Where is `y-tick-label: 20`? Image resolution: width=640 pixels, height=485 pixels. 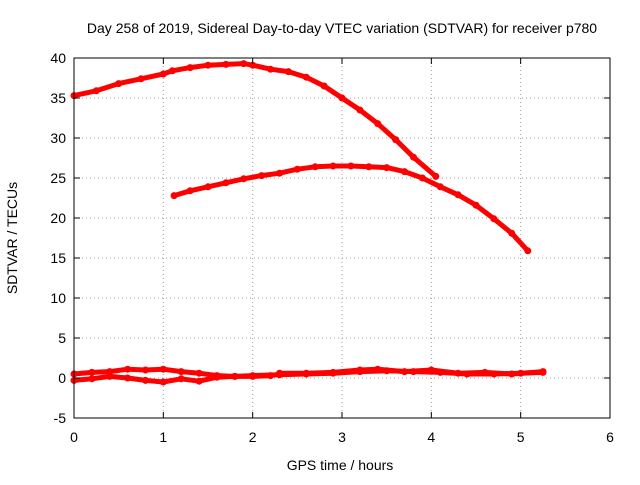
y-tick-label: 20 is located at coordinates (58, 218).